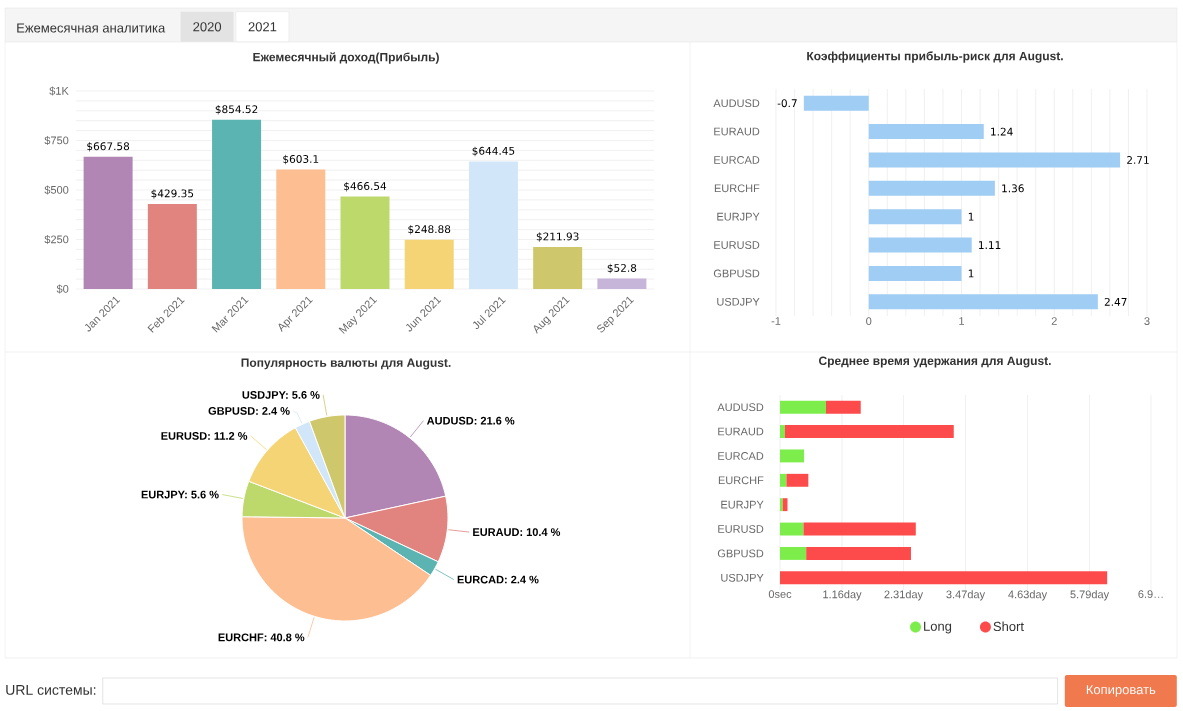  Describe the element at coordinates (56, 239) in the screenshot. I see `y-tick-label: $250` at that location.